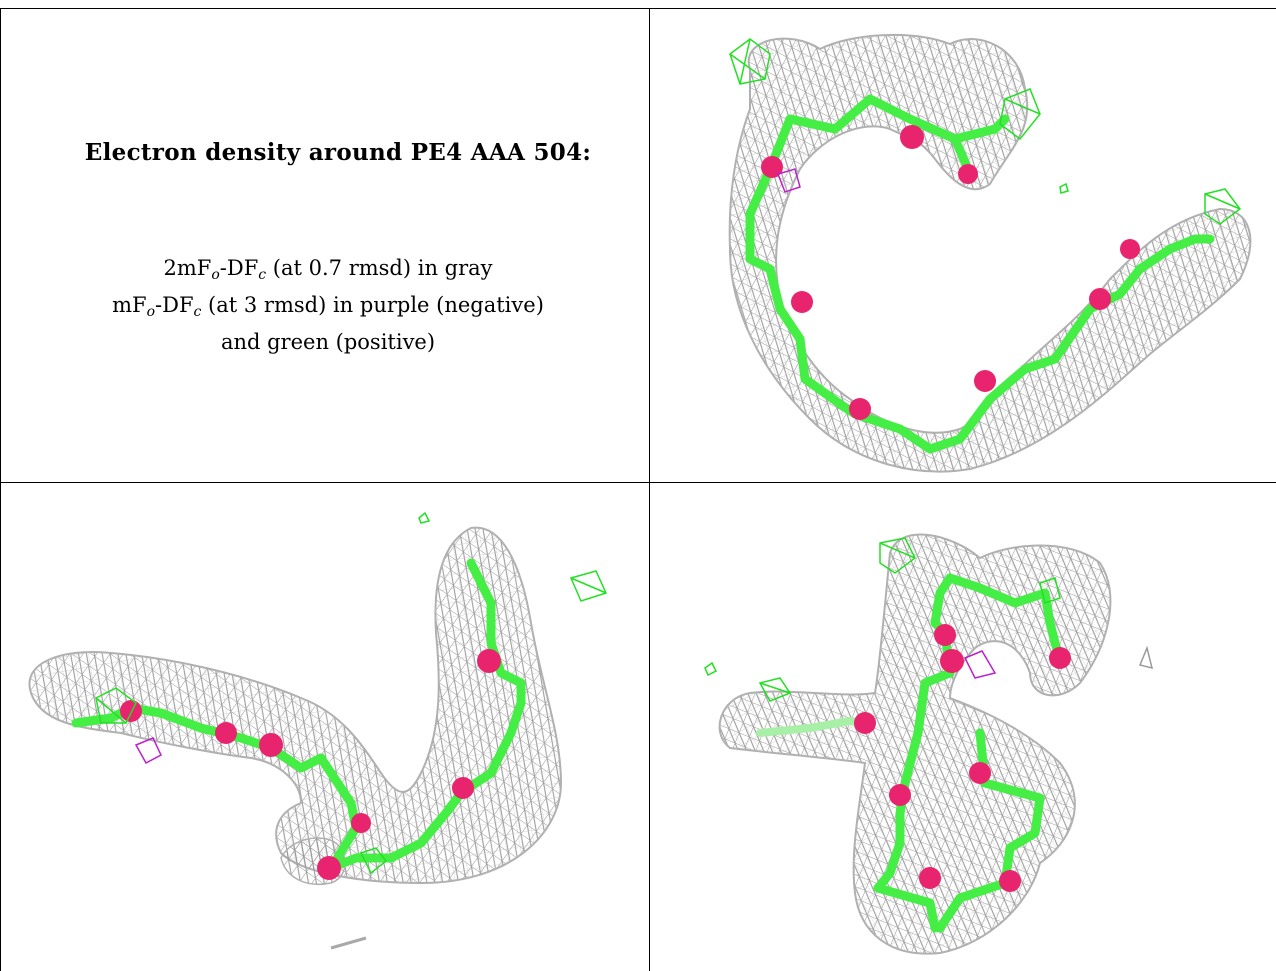 The height and width of the screenshot is (971, 1276). I want to click on legend-line-2fofc: 2mFo-DFc (at 0.7 rmsd) in gray, so click(328, 269).